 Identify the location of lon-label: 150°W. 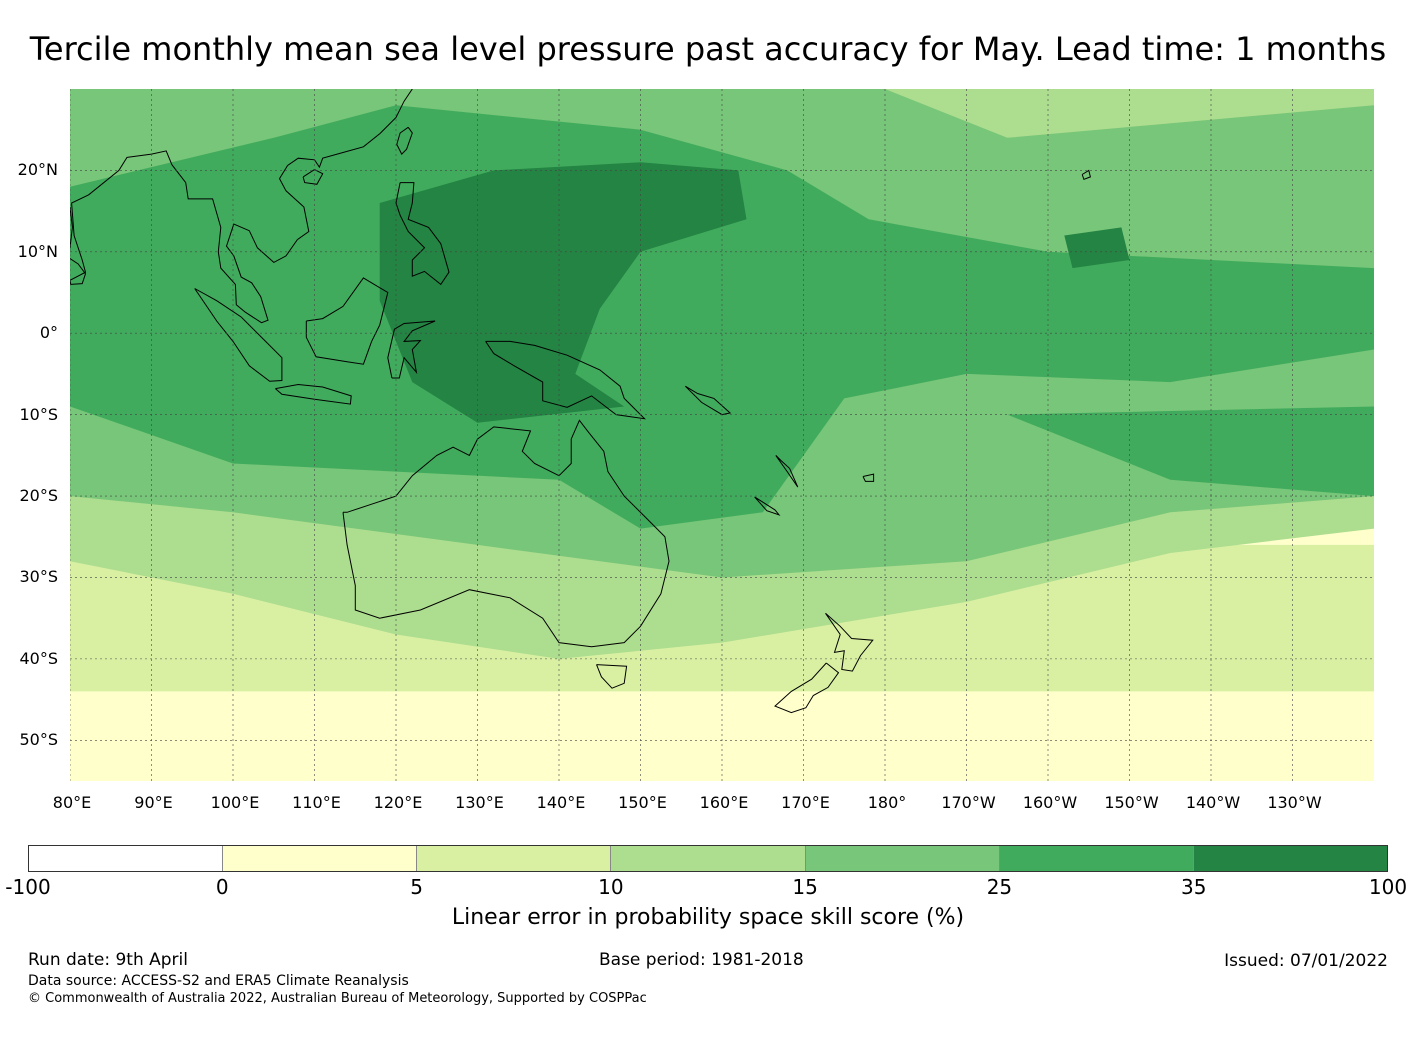
(1131, 802).